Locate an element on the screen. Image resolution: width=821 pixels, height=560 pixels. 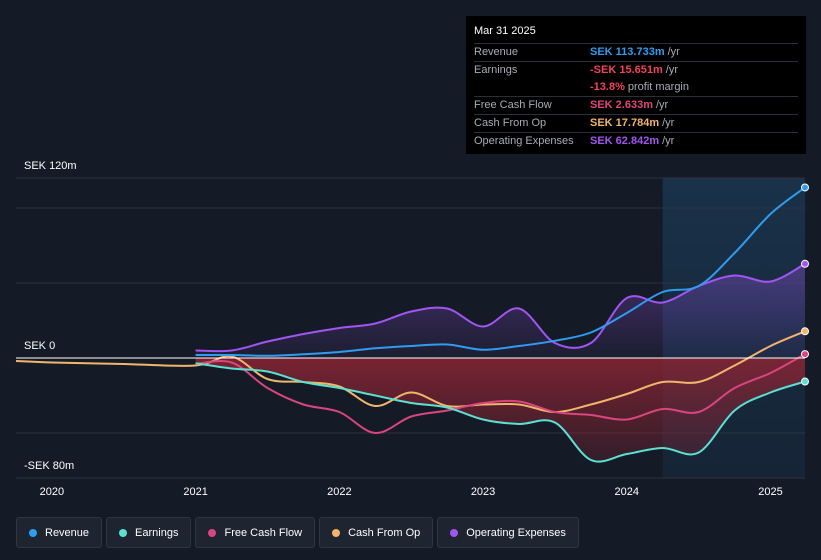
legend-label: Revenue is located at coordinates (67, 532).